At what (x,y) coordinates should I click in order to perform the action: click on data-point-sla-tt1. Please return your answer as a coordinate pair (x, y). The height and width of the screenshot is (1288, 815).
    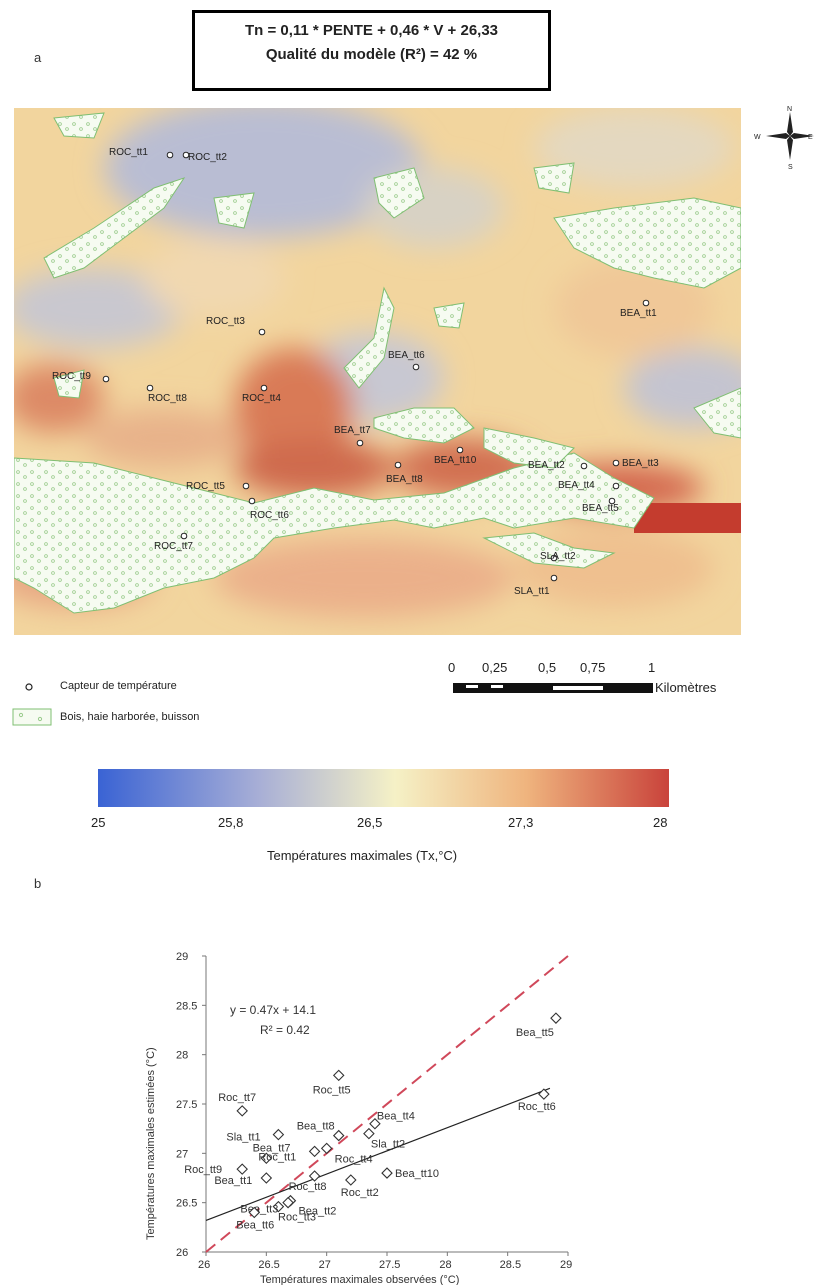
    Looking at the image, I should click on (278, 1135).